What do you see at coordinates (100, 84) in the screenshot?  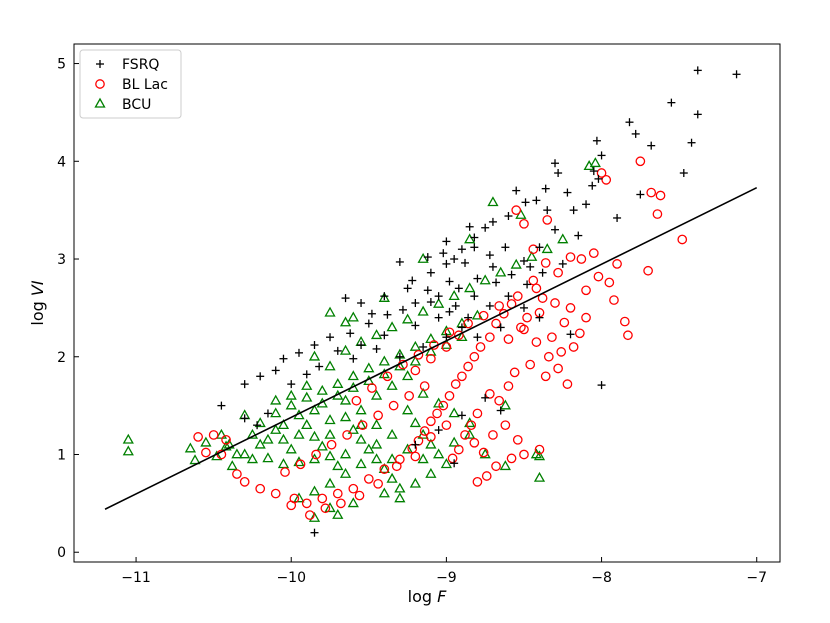 I see `legend-bllac-marker` at bounding box center [100, 84].